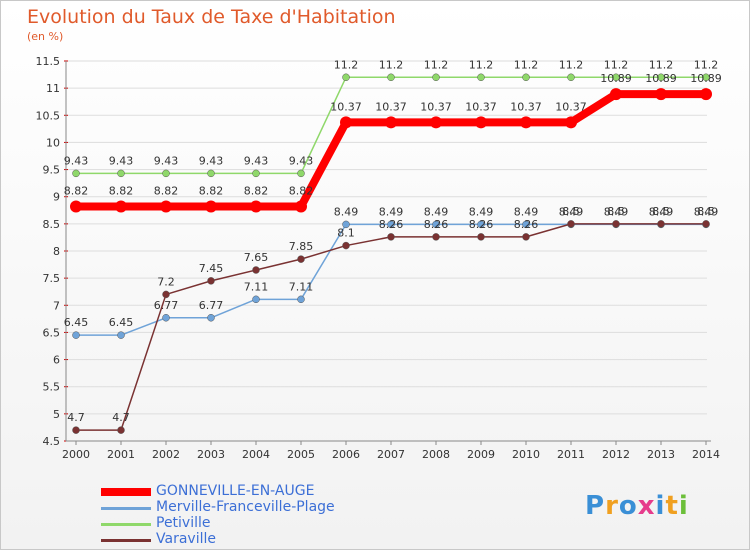 This screenshot has width=750, height=550. I want to click on y-tick-label: 9.5, so click(52, 170).